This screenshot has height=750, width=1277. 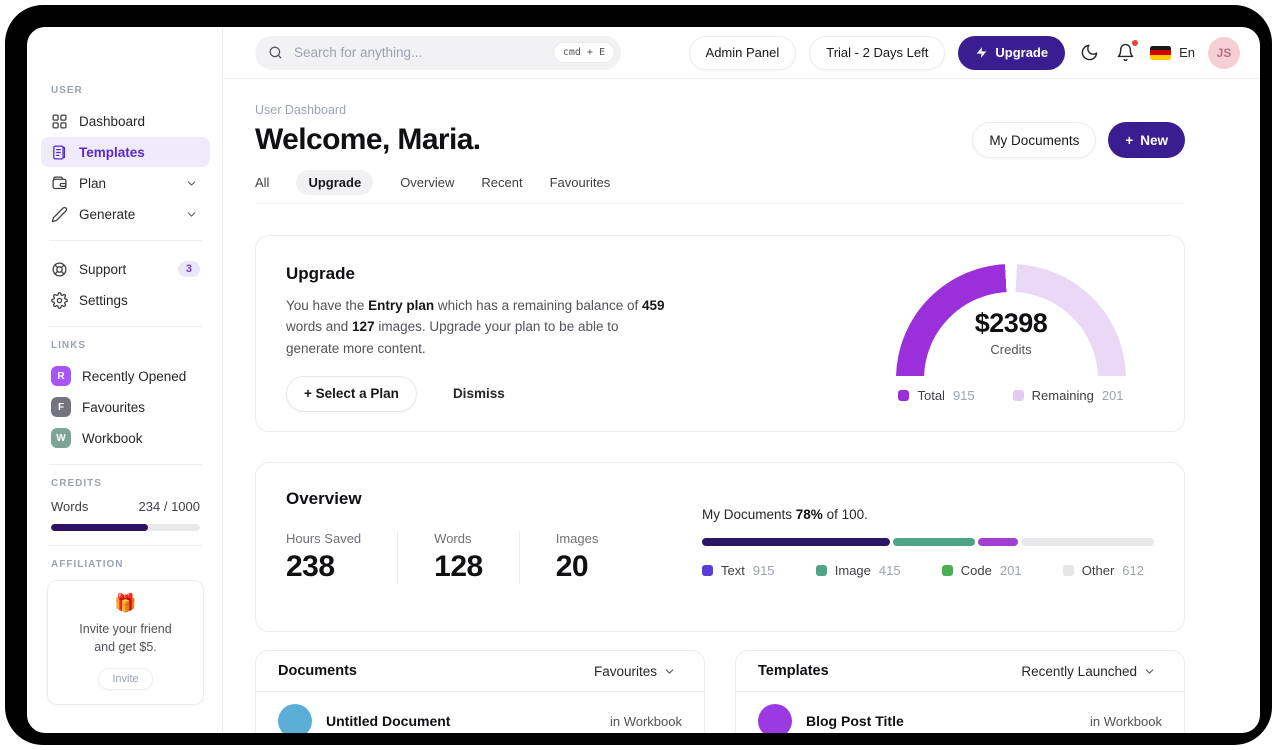 I want to click on stat-value: 128, so click(x=458, y=566).